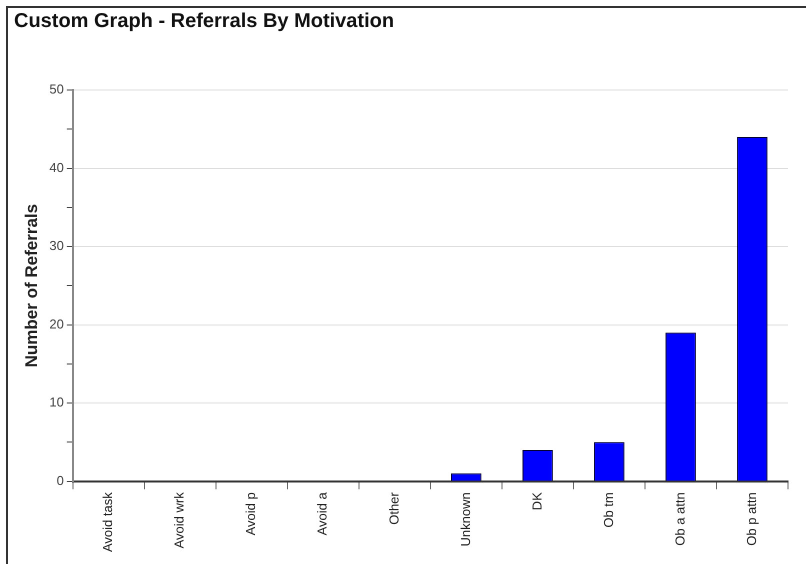  What do you see at coordinates (204, 21) in the screenshot?
I see `chart-title: Custom Graph - Referrals By Motivation` at bounding box center [204, 21].